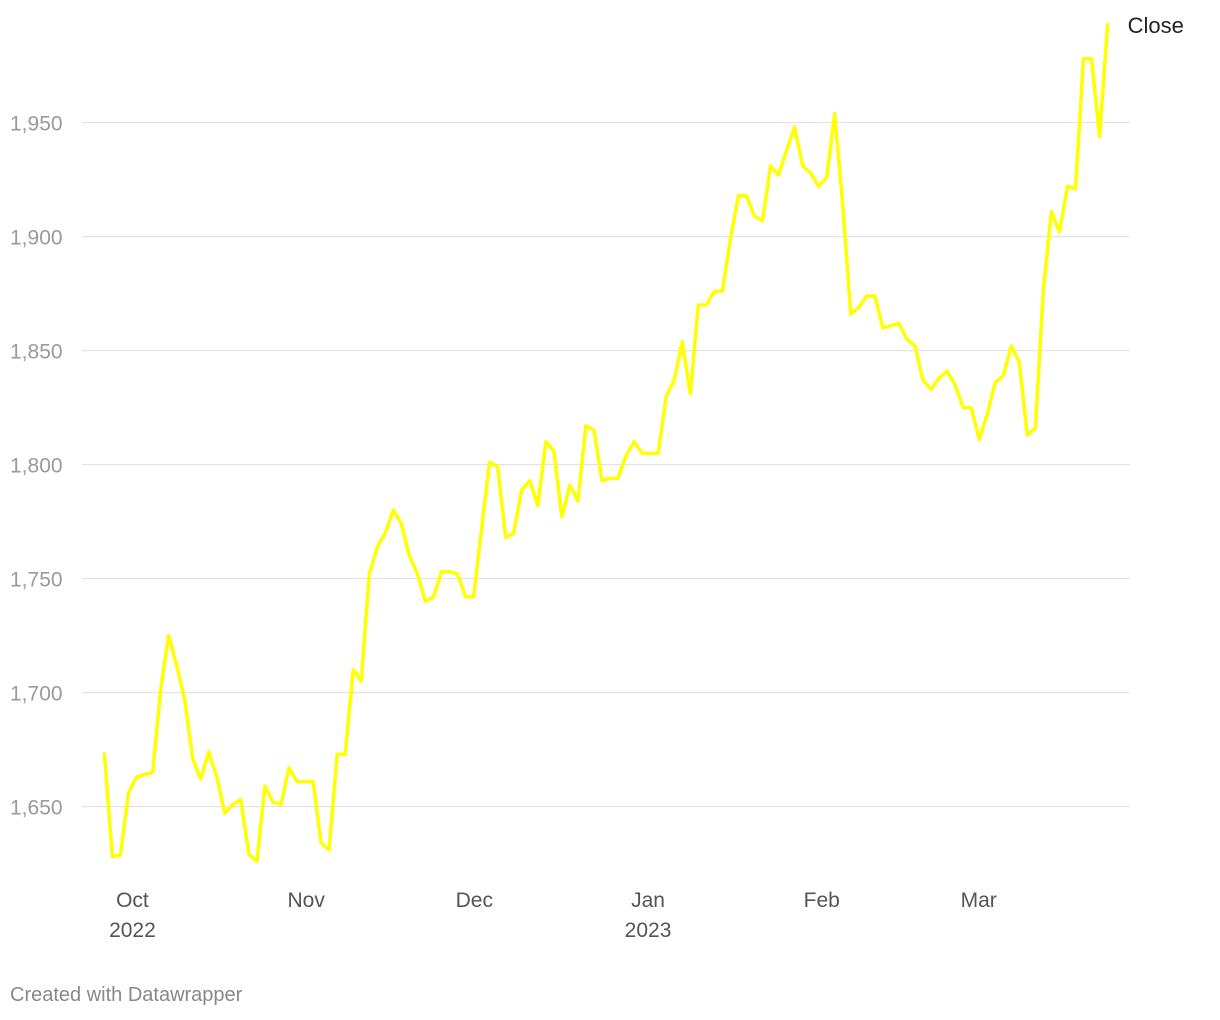 The image size is (1220, 1020). What do you see at coordinates (648, 900) in the screenshot?
I see `x-tick-label: Jan` at bounding box center [648, 900].